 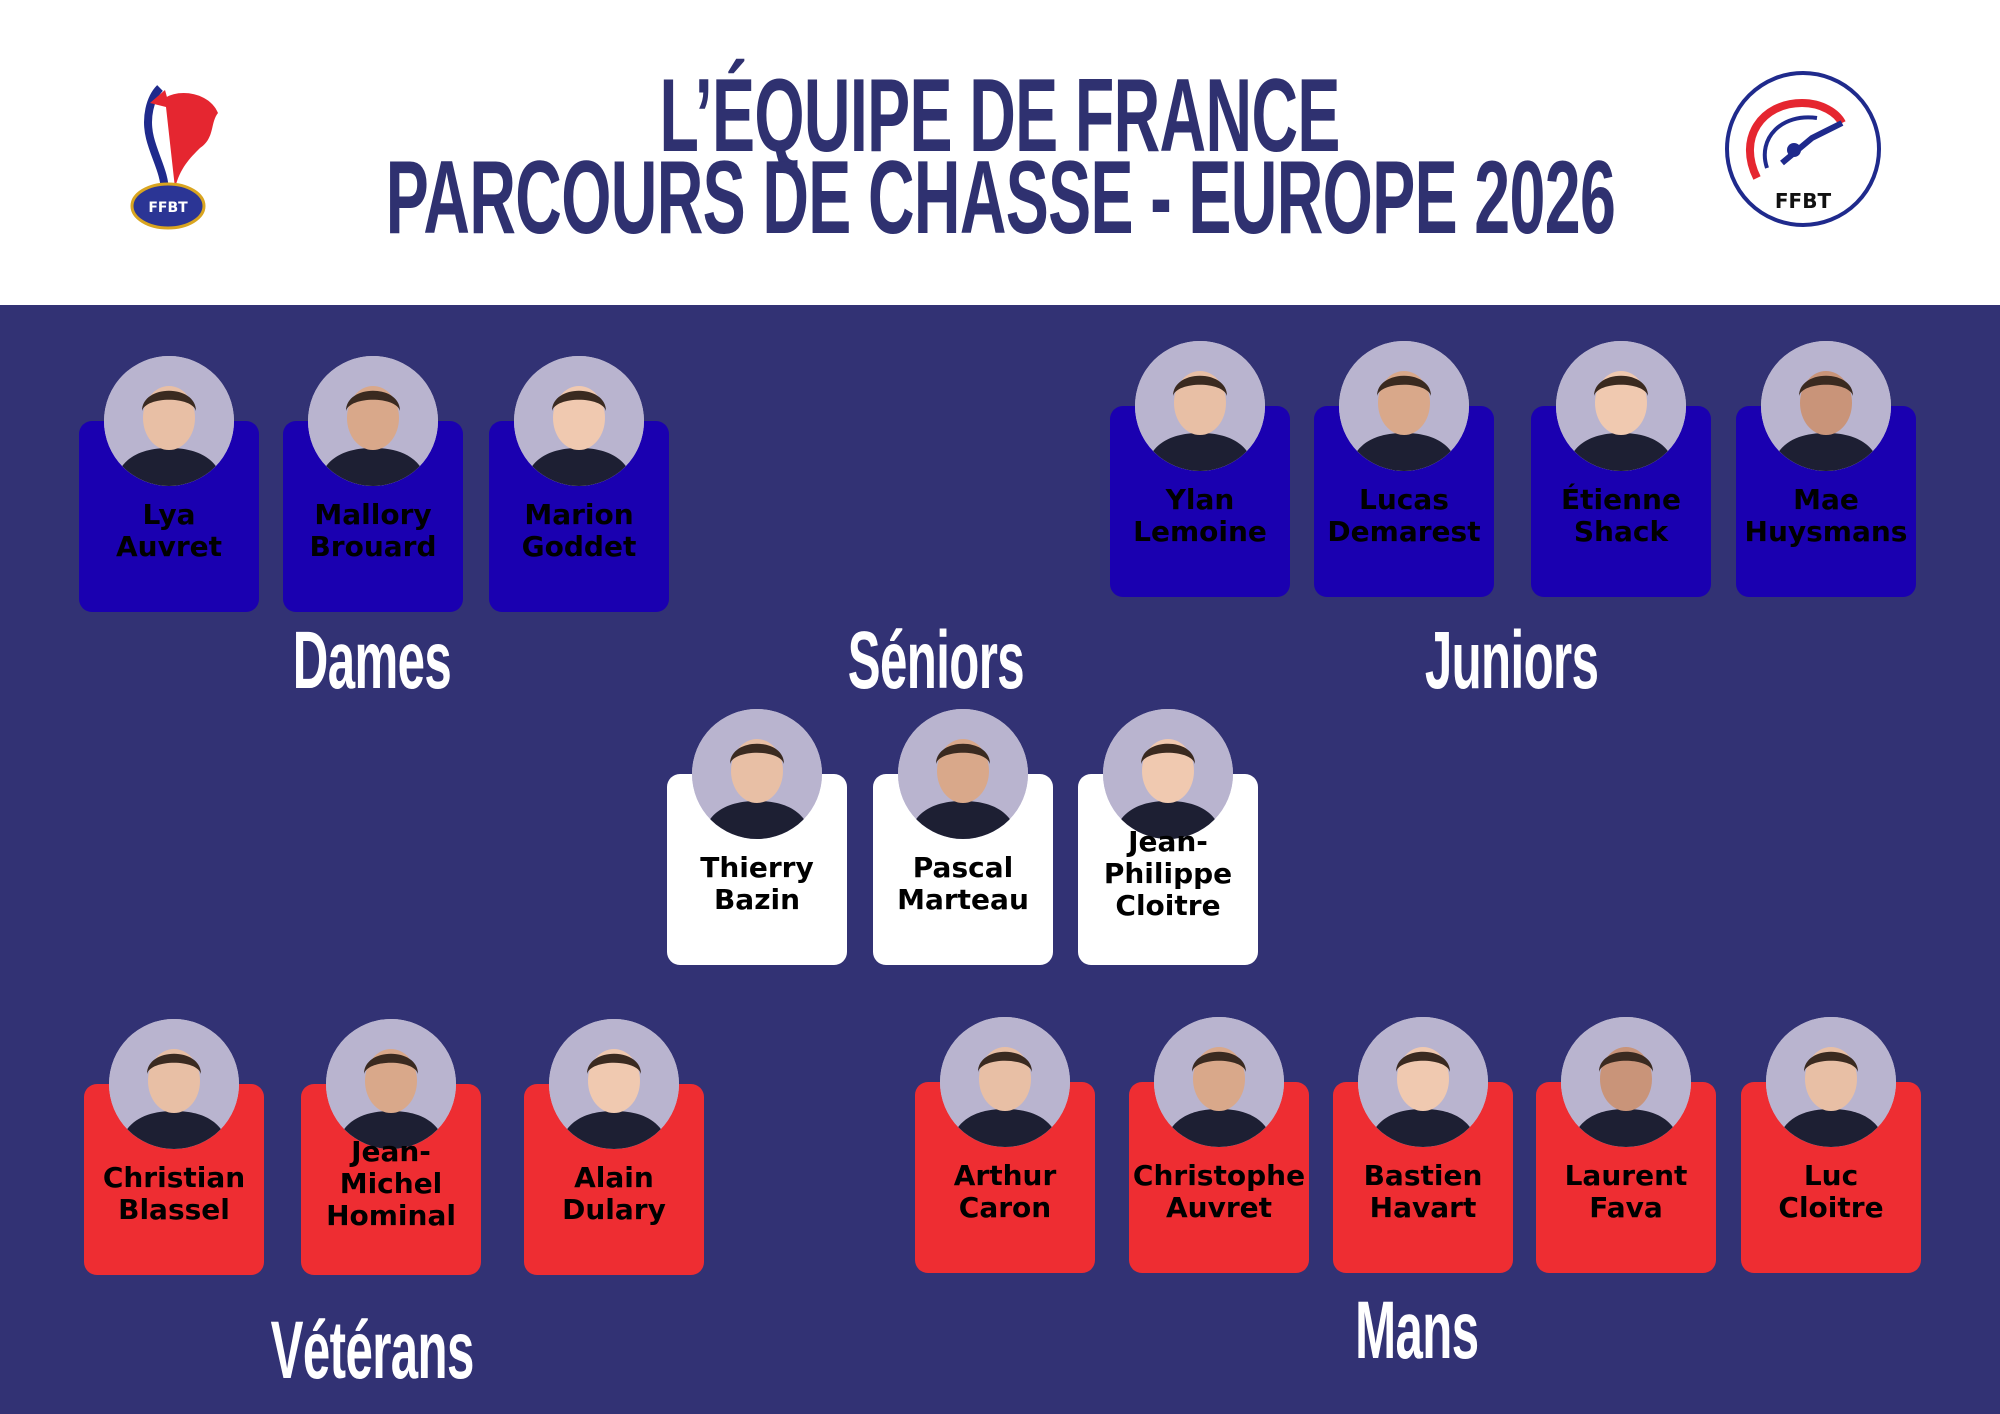 What do you see at coordinates (169, 514) in the screenshot?
I see `member-first-name: Lya` at bounding box center [169, 514].